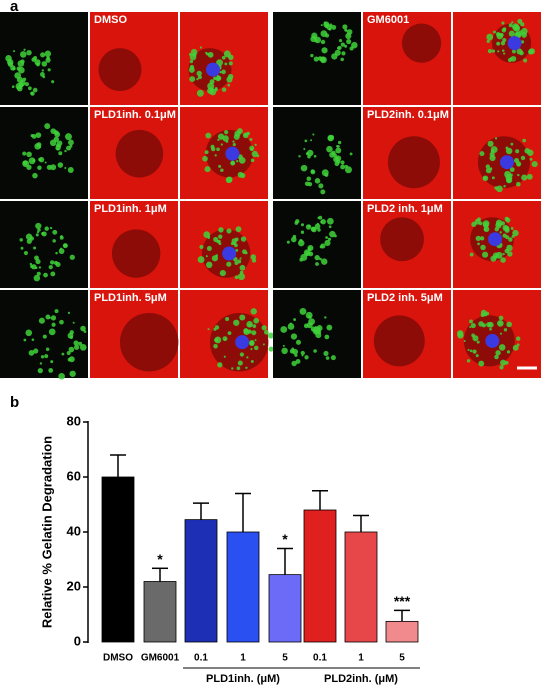 This screenshot has height=685, width=543. I want to click on significance: ***, so click(402, 601).